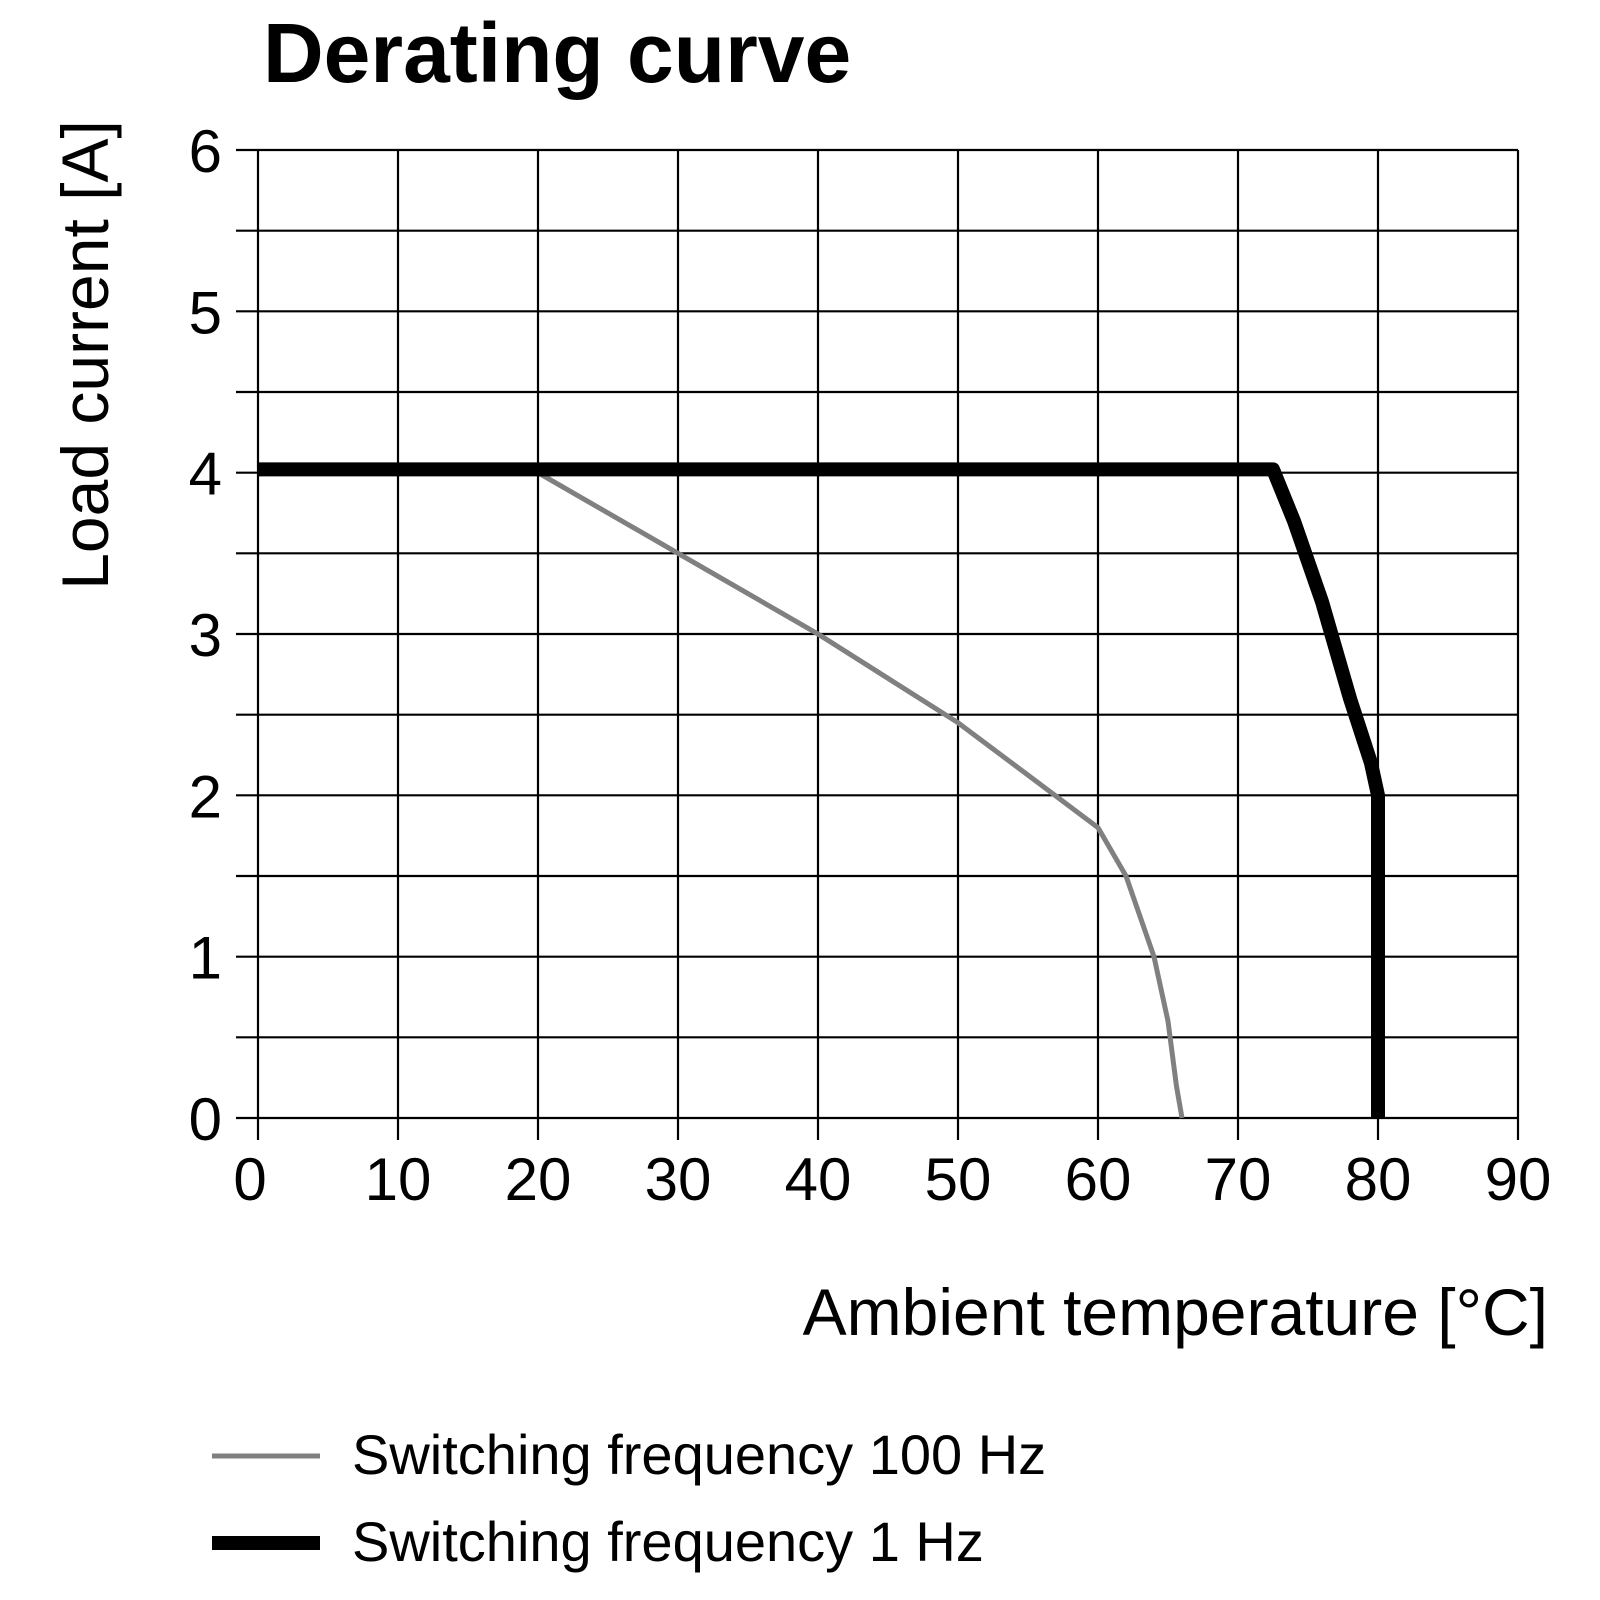  Describe the element at coordinates (85, 355) in the screenshot. I see `y-axis-label: Load current [A]` at that location.